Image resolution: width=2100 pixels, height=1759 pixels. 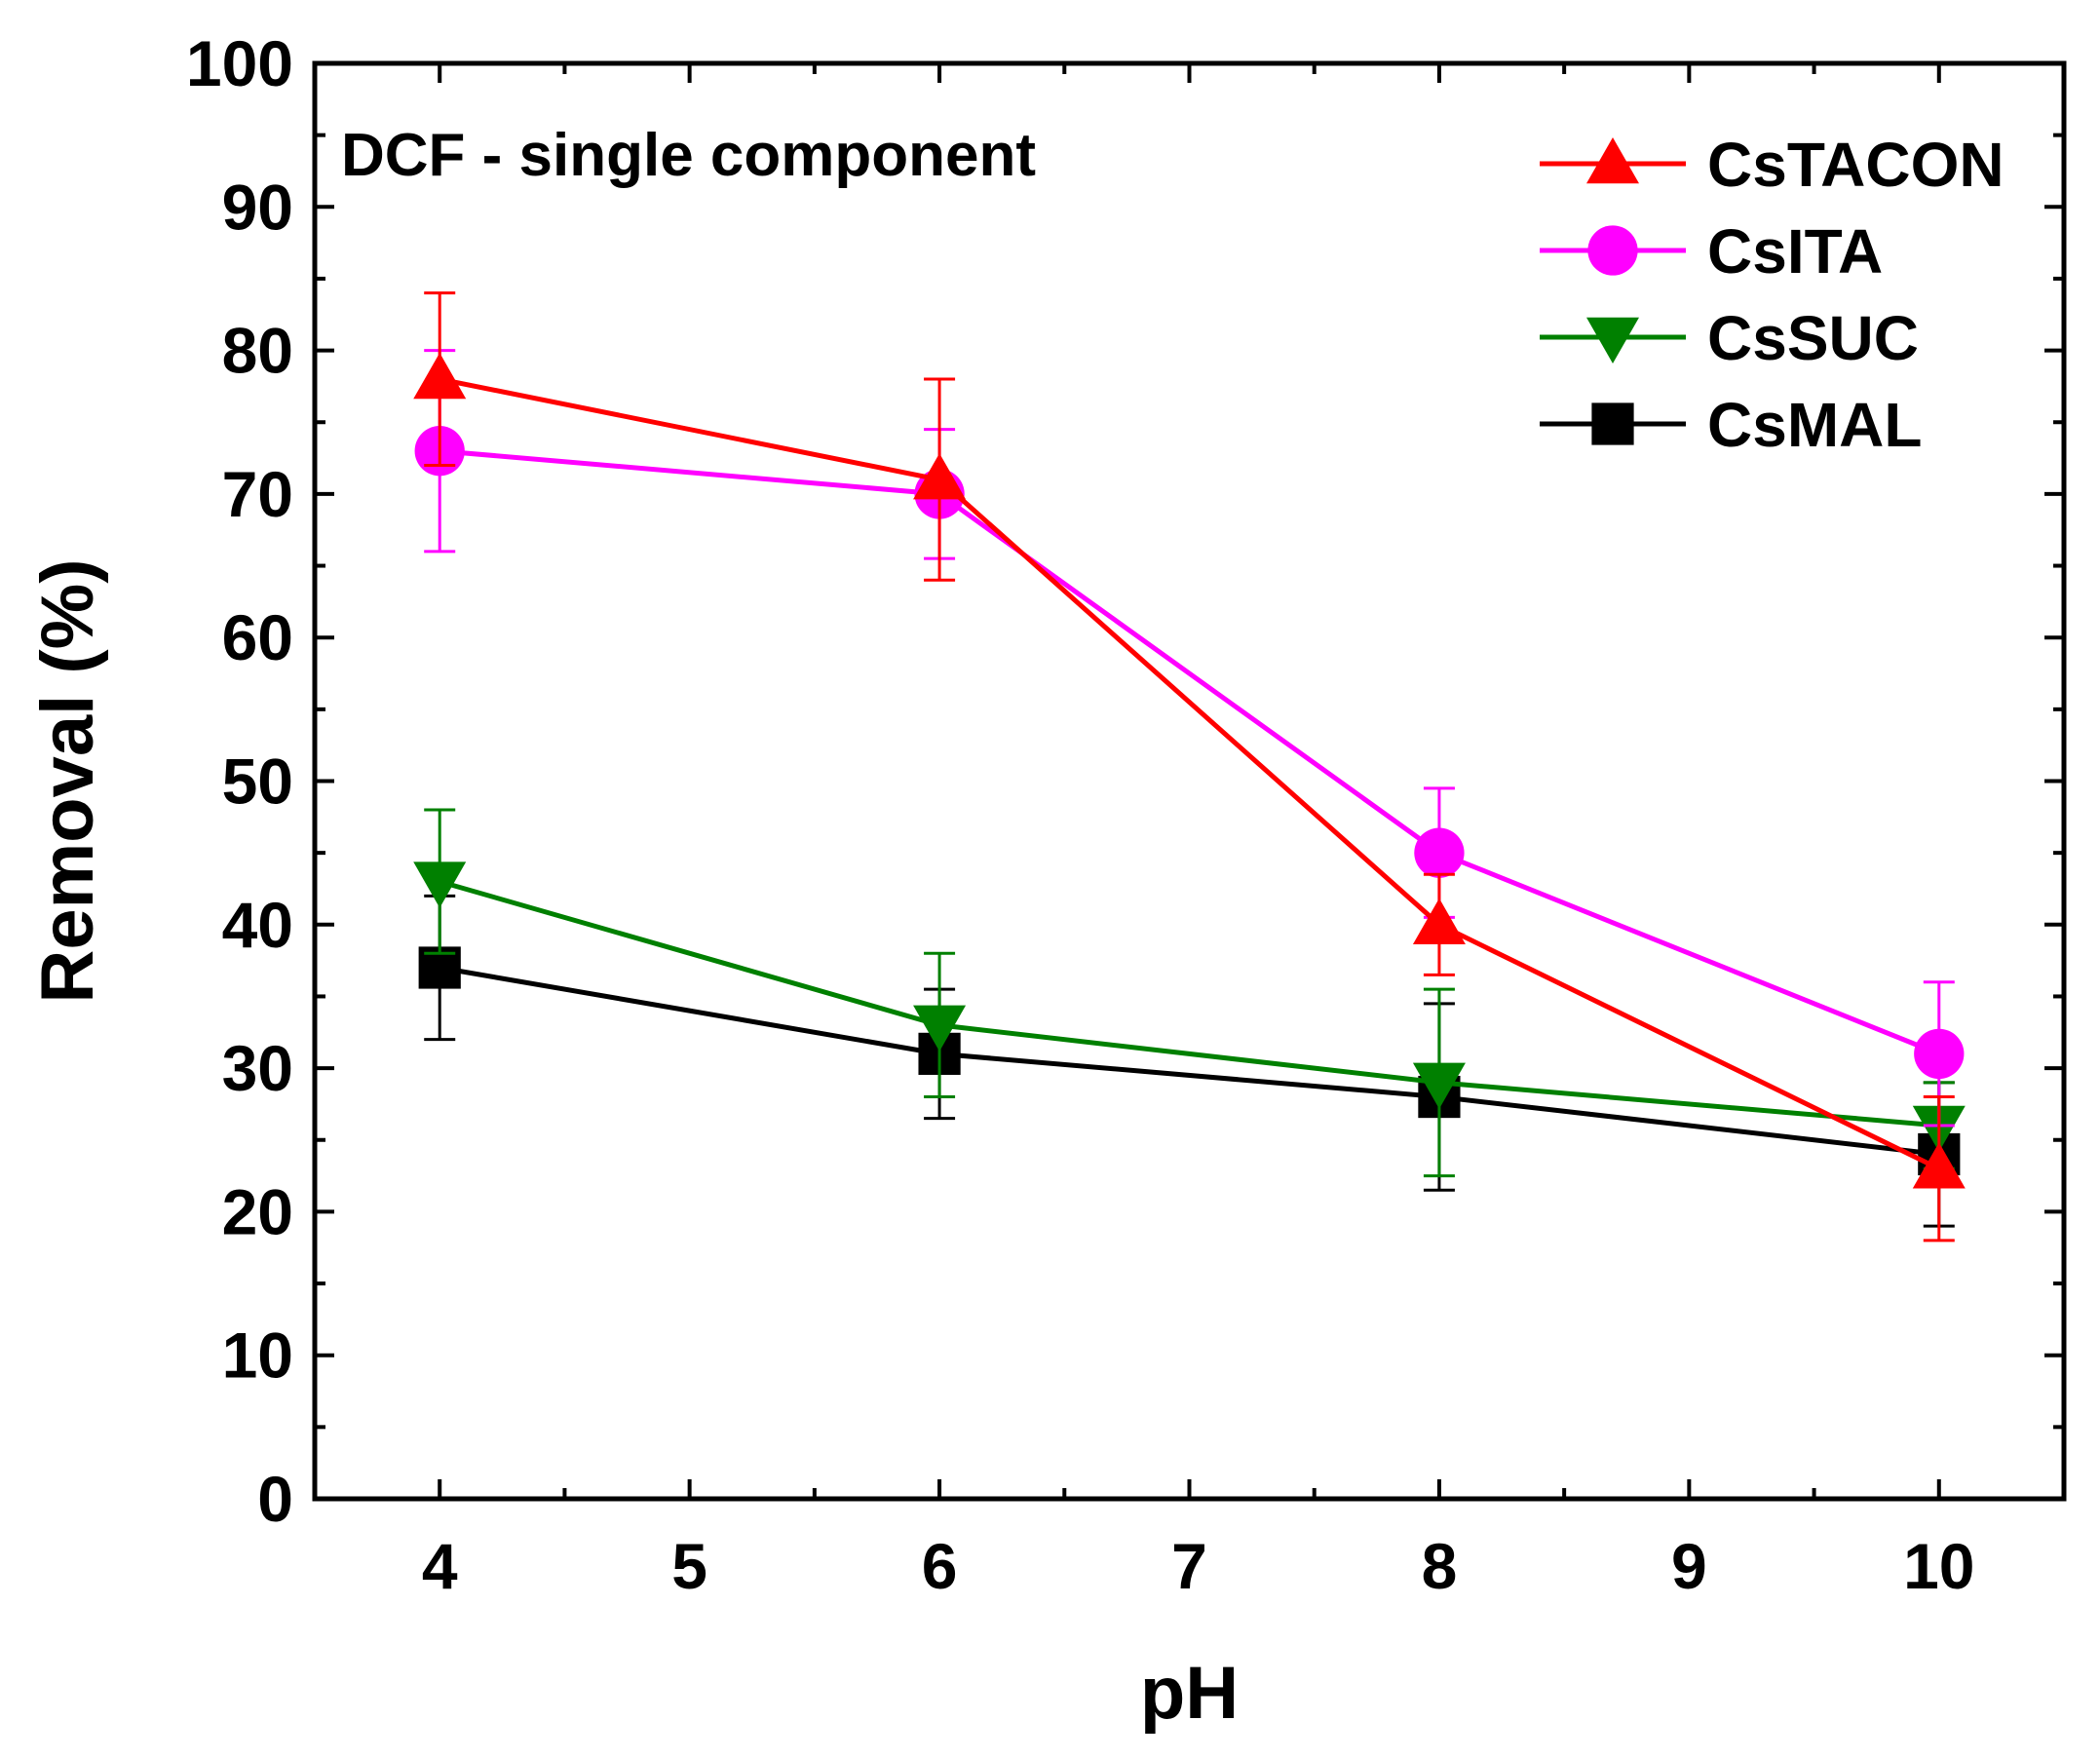 I want to click on y-tick-label: 80, so click(x=257, y=351).